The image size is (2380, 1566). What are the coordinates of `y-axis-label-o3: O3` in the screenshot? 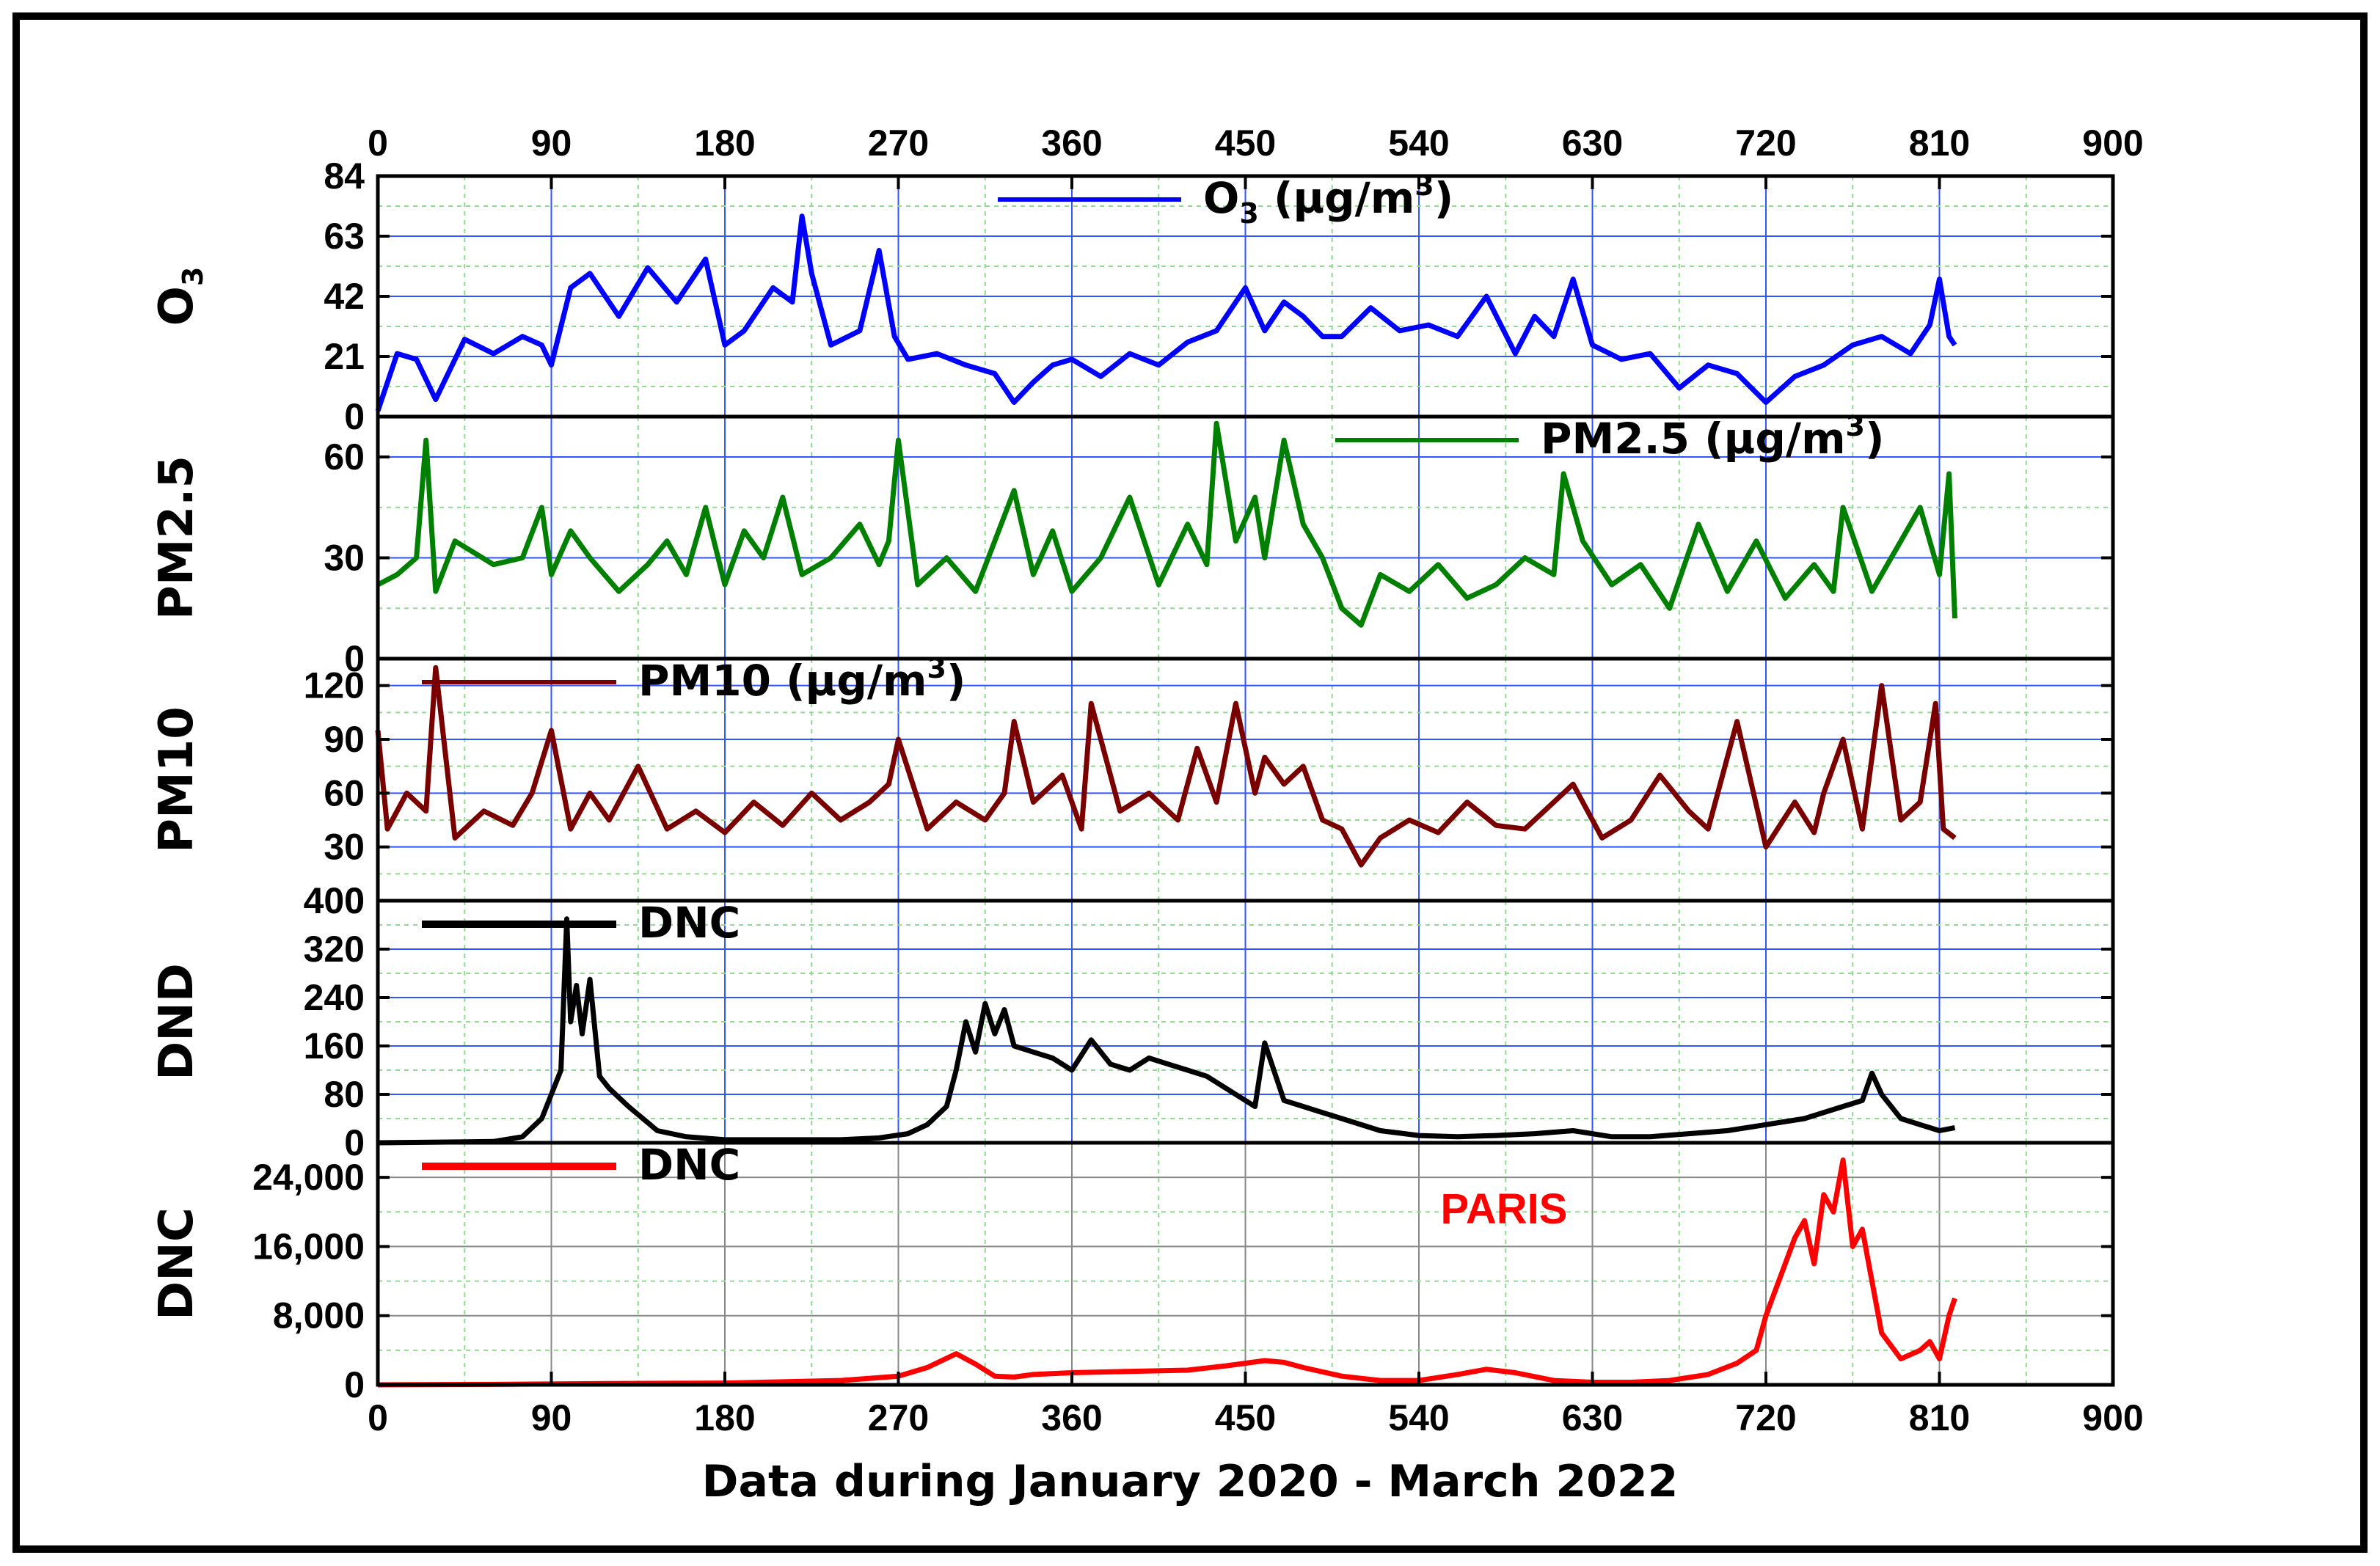 It's located at (179, 296).